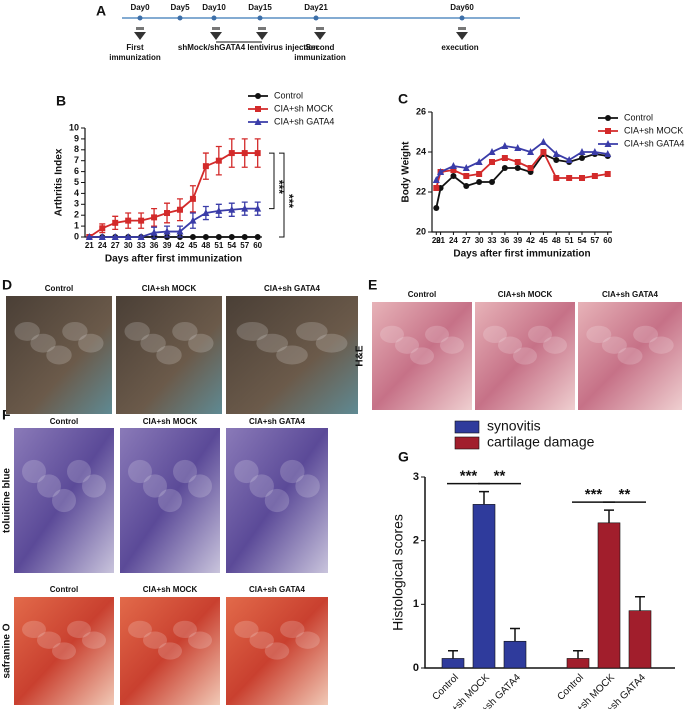 Image resolution: width=685 pixels, height=709 pixels. I want to click on day-label: Day0, so click(140, 7).